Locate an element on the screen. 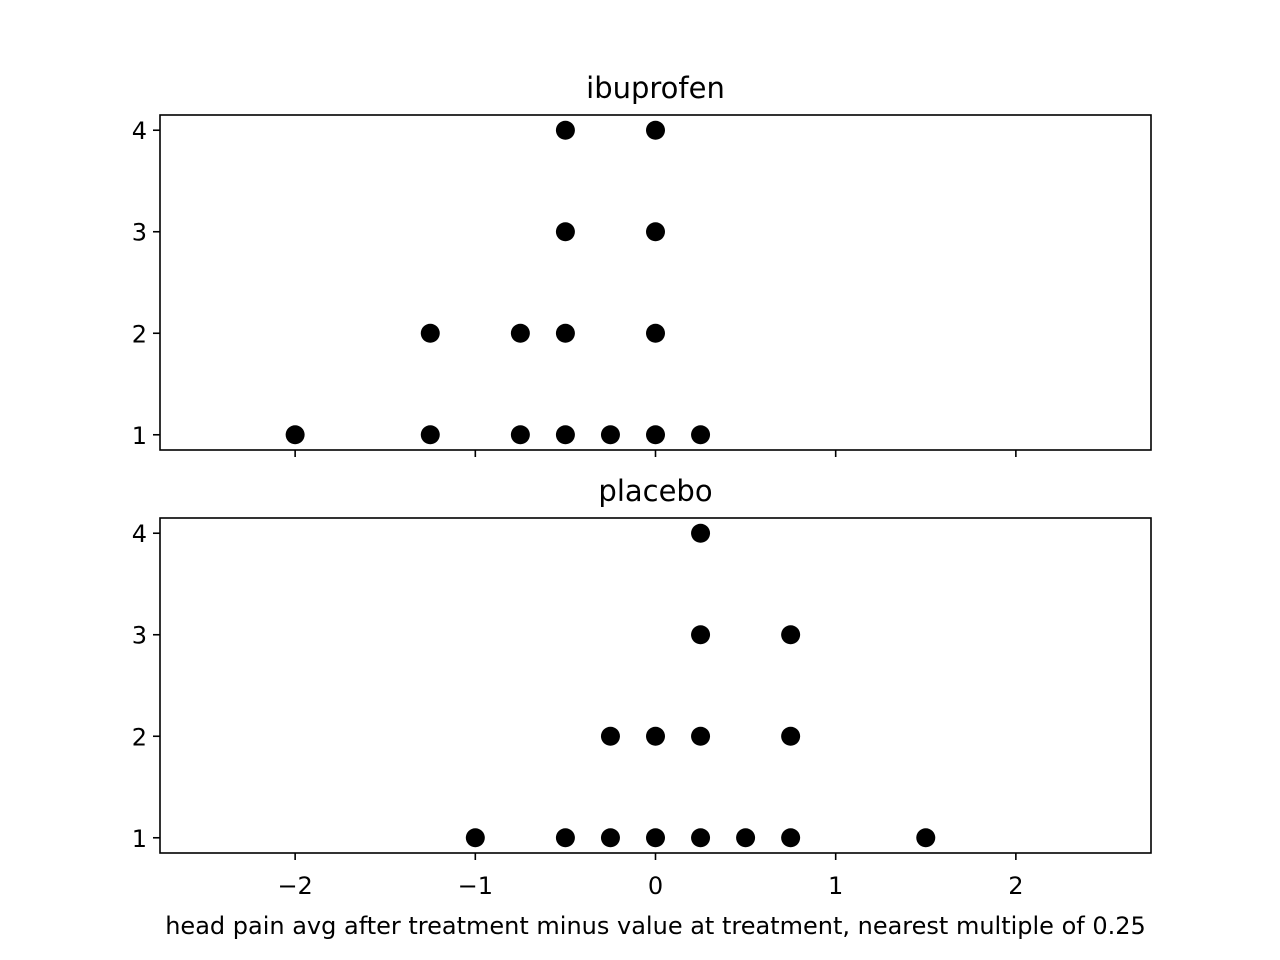  x-axis-placebo: −2 −1 0 1 2 is located at coordinates (650, 876).